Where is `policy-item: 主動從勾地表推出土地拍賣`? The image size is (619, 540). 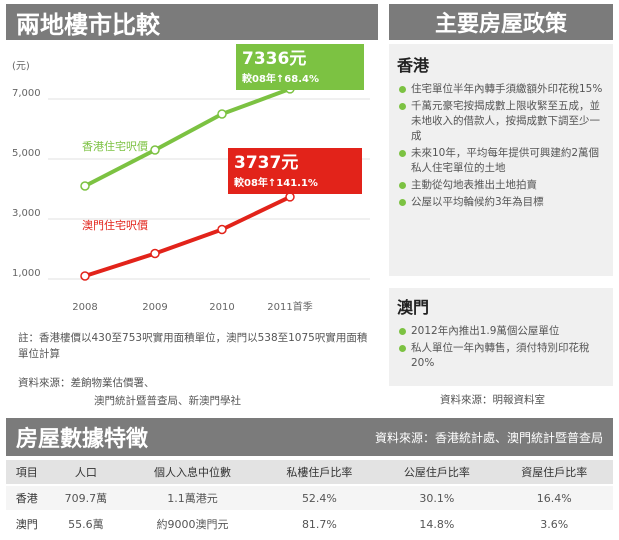 policy-item: 主動從勾地表推出土地拍賣 is located at coordinates (501, 185).